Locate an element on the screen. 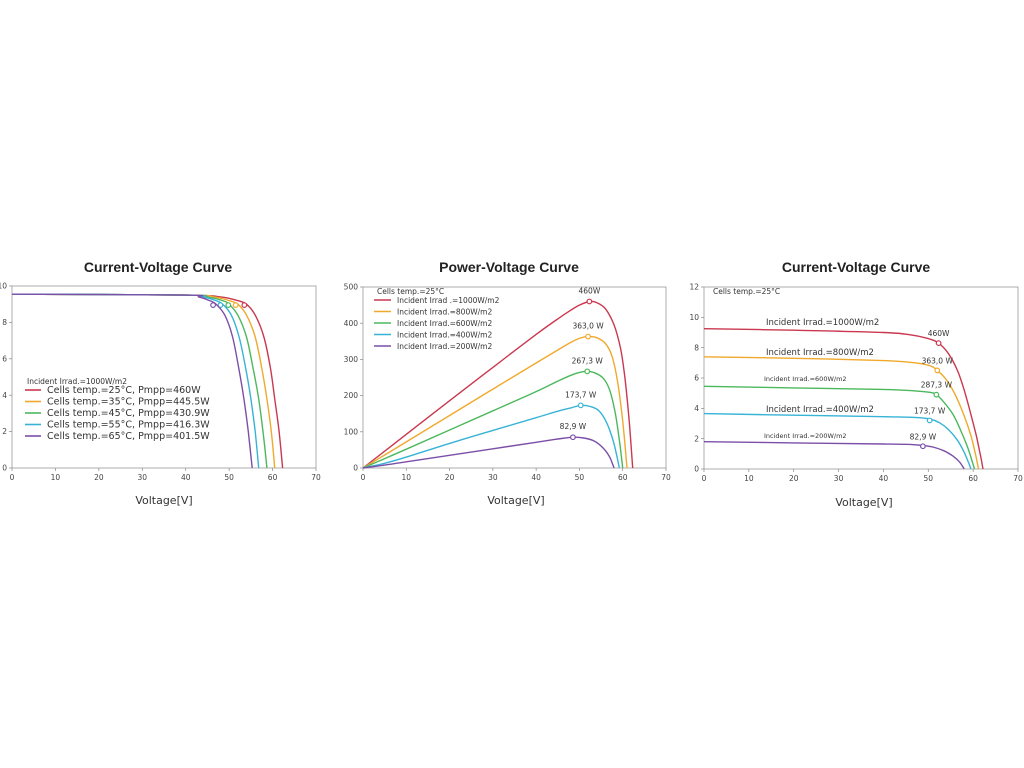 The width and height of the screenshot is (1024, 768). series-label: Incident Irrad.=1000W/m2 is located at coordinates (822, 323).